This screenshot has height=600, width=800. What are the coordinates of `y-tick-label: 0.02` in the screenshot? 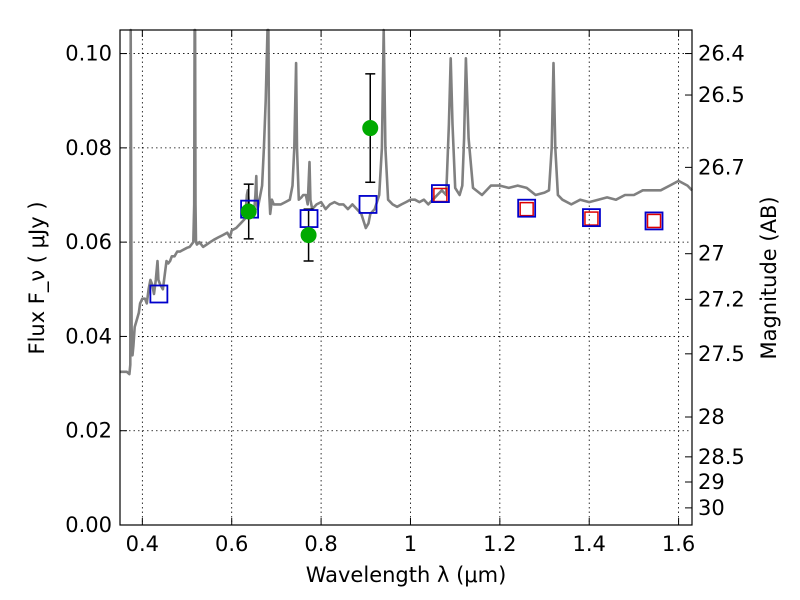 It's located at (88, 431).